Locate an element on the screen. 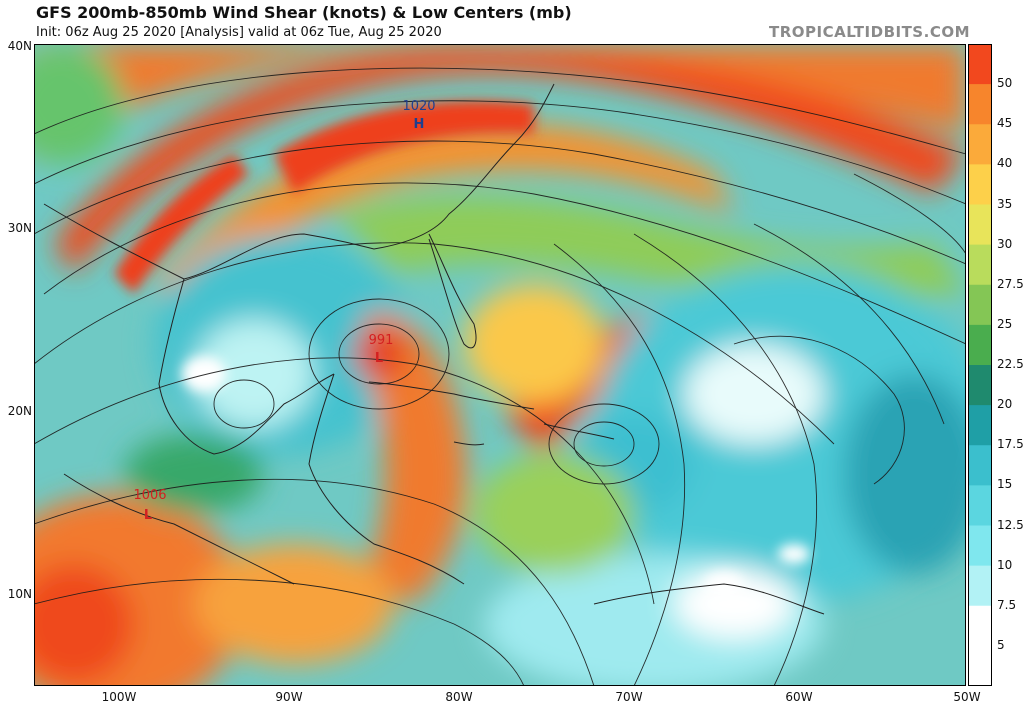 This screenshot has height=706, width=1024. colorbar-label: 7.5 is located at coordinates (1007, 604).